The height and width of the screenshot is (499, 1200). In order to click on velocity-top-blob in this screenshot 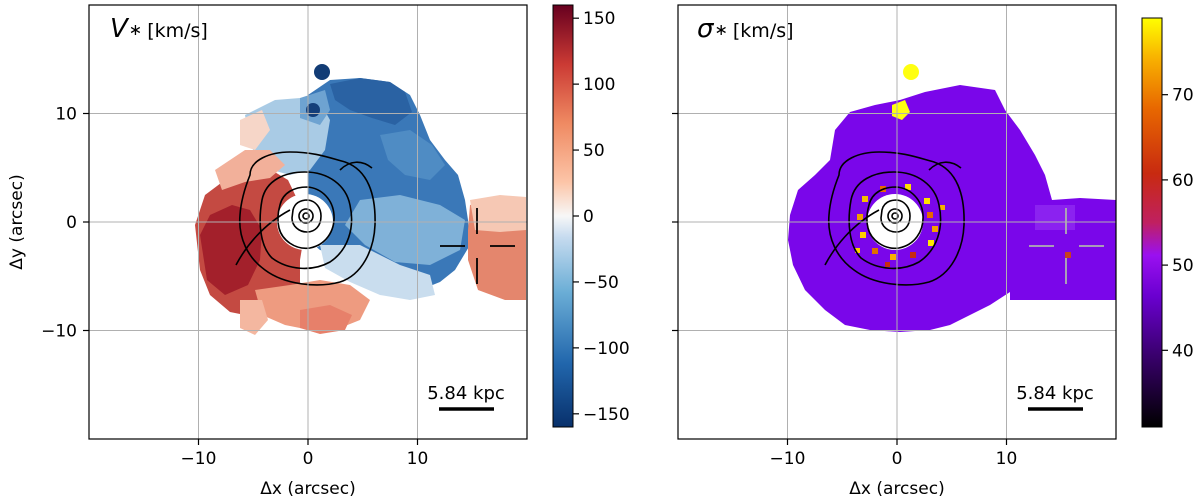, I will do `click(322, 72)`.